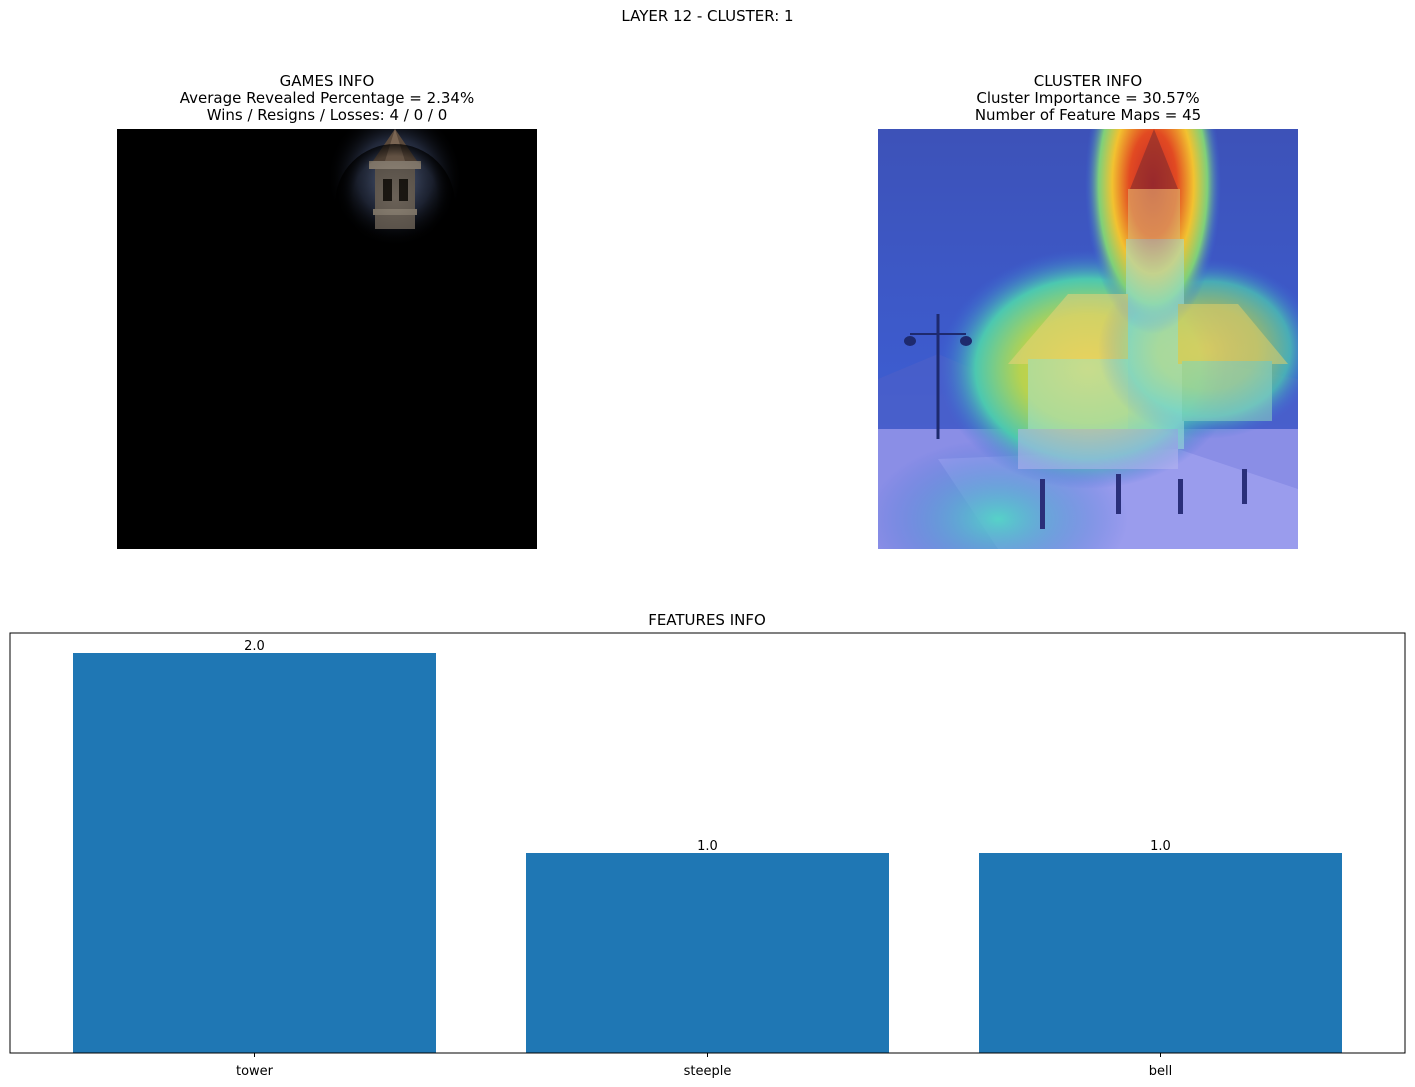 The image size is (1415, 1087). Describe the element at coordinates (1088, 115) in the screenshot. I see `cluster-info-feature-maps: Number of Feature Maps = 45` at that location.